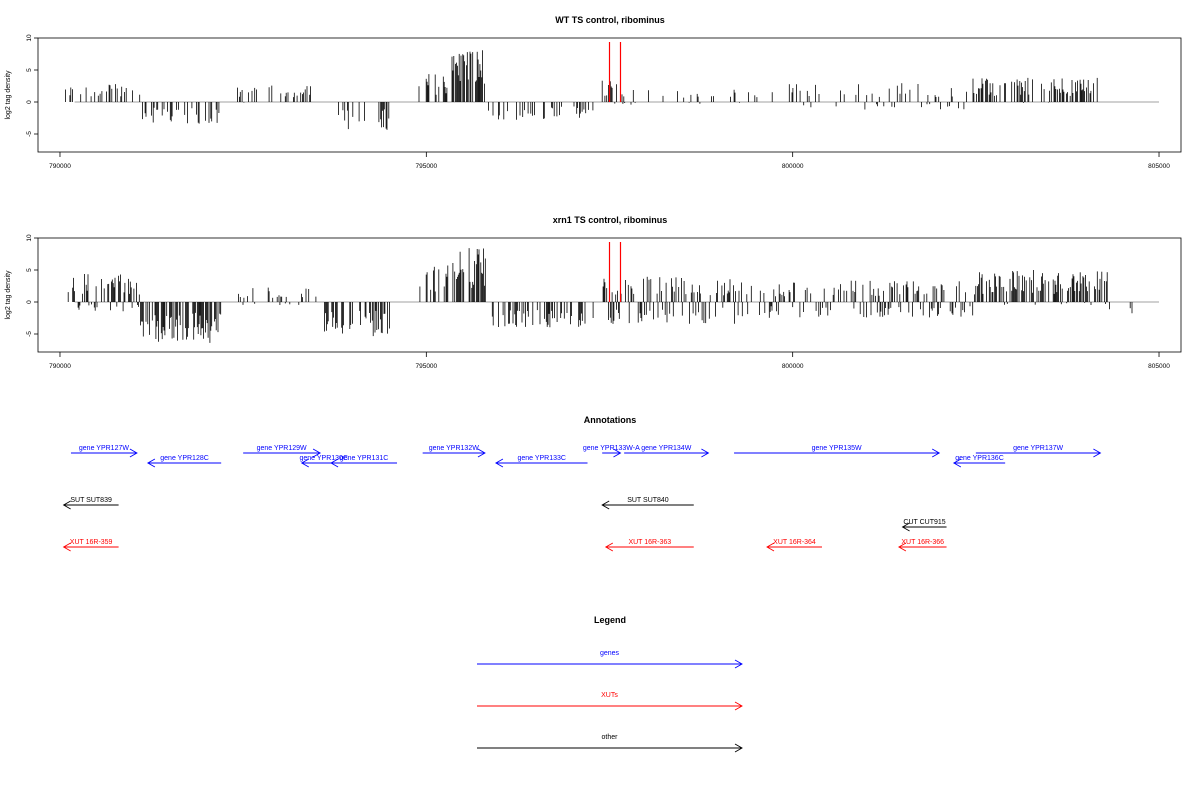 The height and width of the screenshot is (800, 1200). What do you see at coordinates (611, 448) in the screenshot?
I see `annotation-label: gene YPR133W-A` at bounding box center [611, 448].